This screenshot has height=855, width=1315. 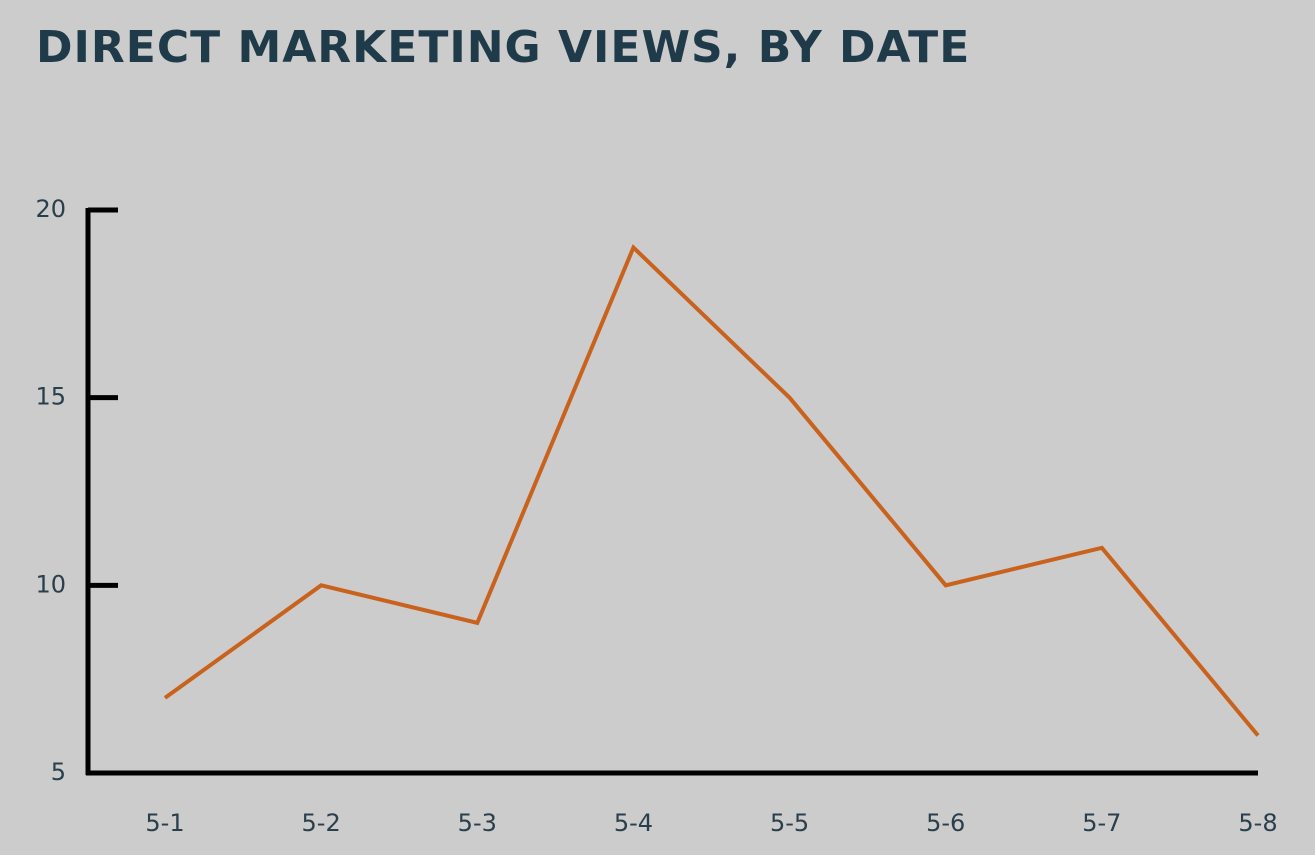 What do you see at coordinates (789, 823) in the screenshot?
I see `x-tick-label: 5-5` at bounding box center [789, 823].